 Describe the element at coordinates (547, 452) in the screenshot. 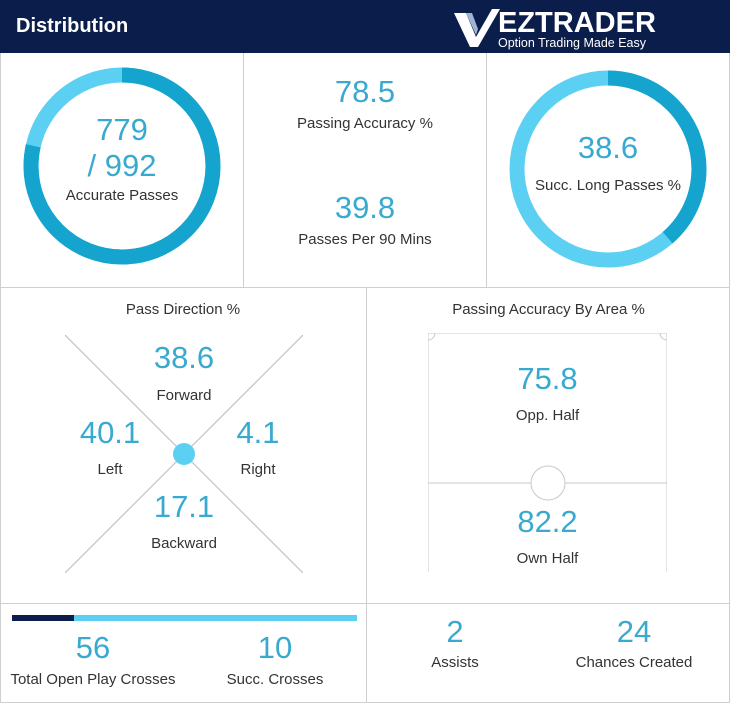

I see `pitch-diagram` at that location.